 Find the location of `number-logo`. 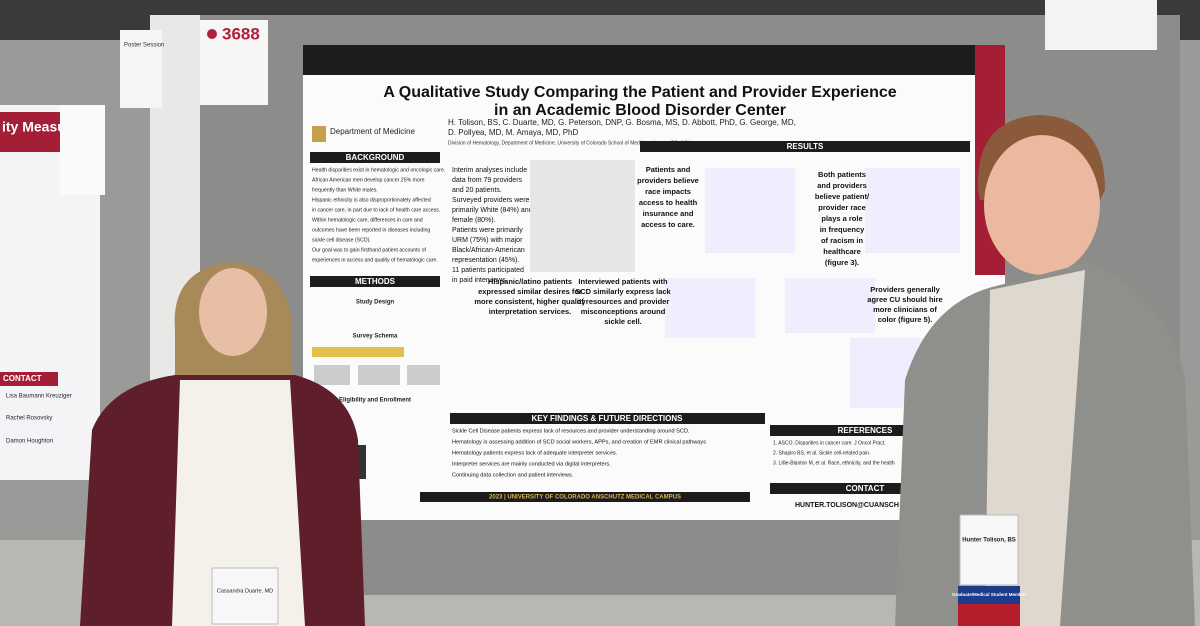

number-logo is located at coordinates (212, 34).